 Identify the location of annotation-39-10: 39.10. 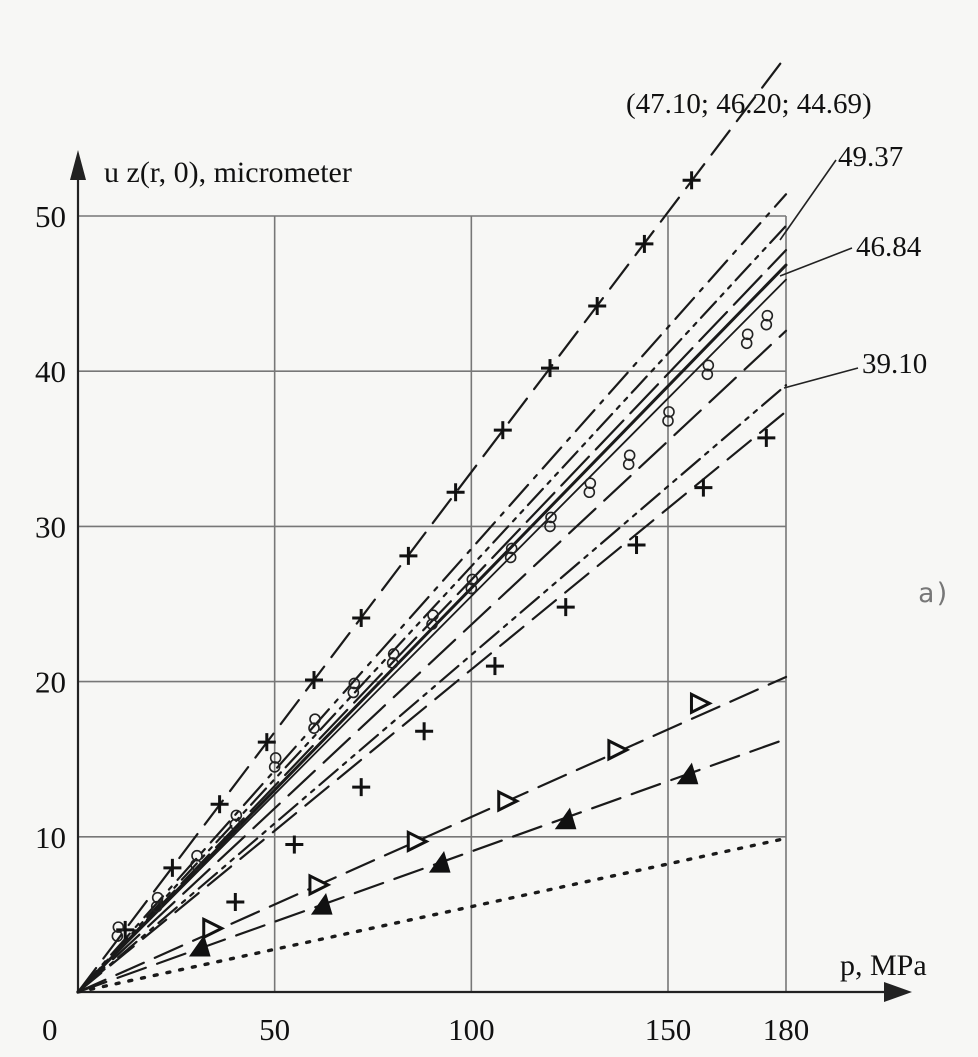
(894, 364).